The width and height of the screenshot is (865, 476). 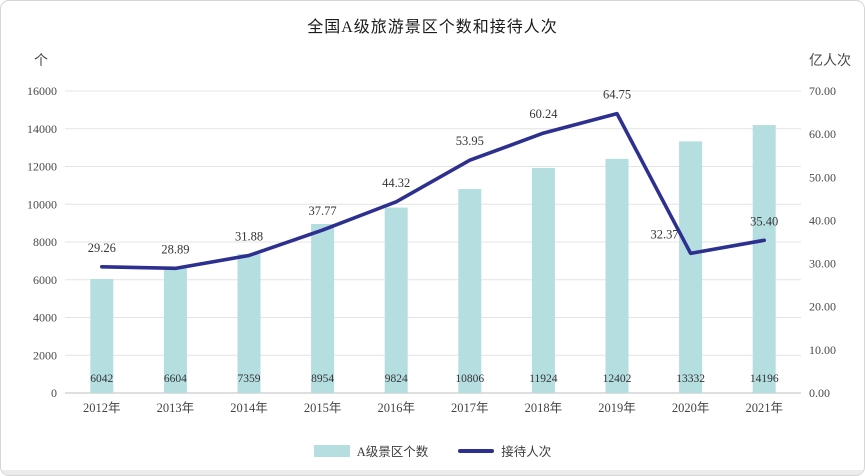 I want to click on legend-item-line-series: 接待人次, so click(x=504, y=450).